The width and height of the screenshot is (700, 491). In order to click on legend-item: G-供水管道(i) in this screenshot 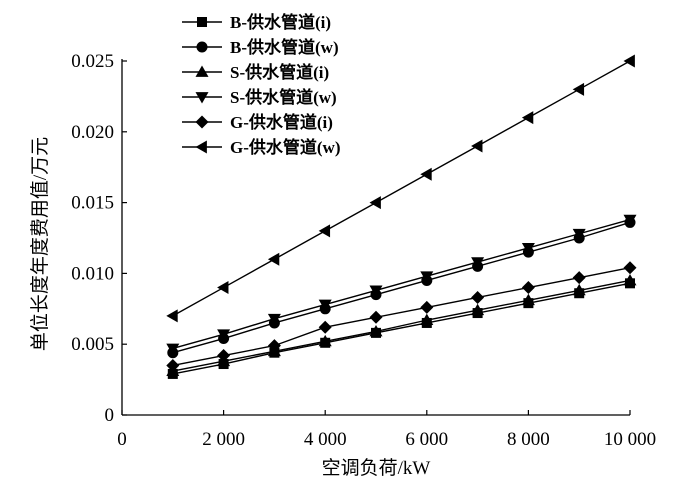, I will do `click(257, 122)`.